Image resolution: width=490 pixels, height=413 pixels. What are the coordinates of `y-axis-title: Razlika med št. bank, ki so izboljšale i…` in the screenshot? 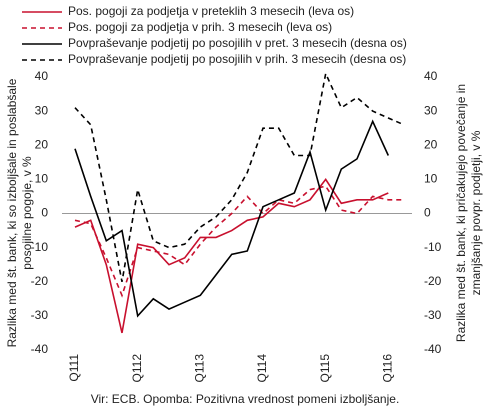 It's located at (12, 212).